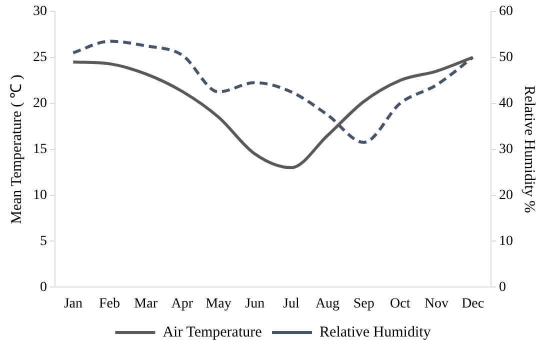 Image resolution: width=550 pixels, height=350 pixels. I want to click on x-tick-label: Jul, so click(291, 304).